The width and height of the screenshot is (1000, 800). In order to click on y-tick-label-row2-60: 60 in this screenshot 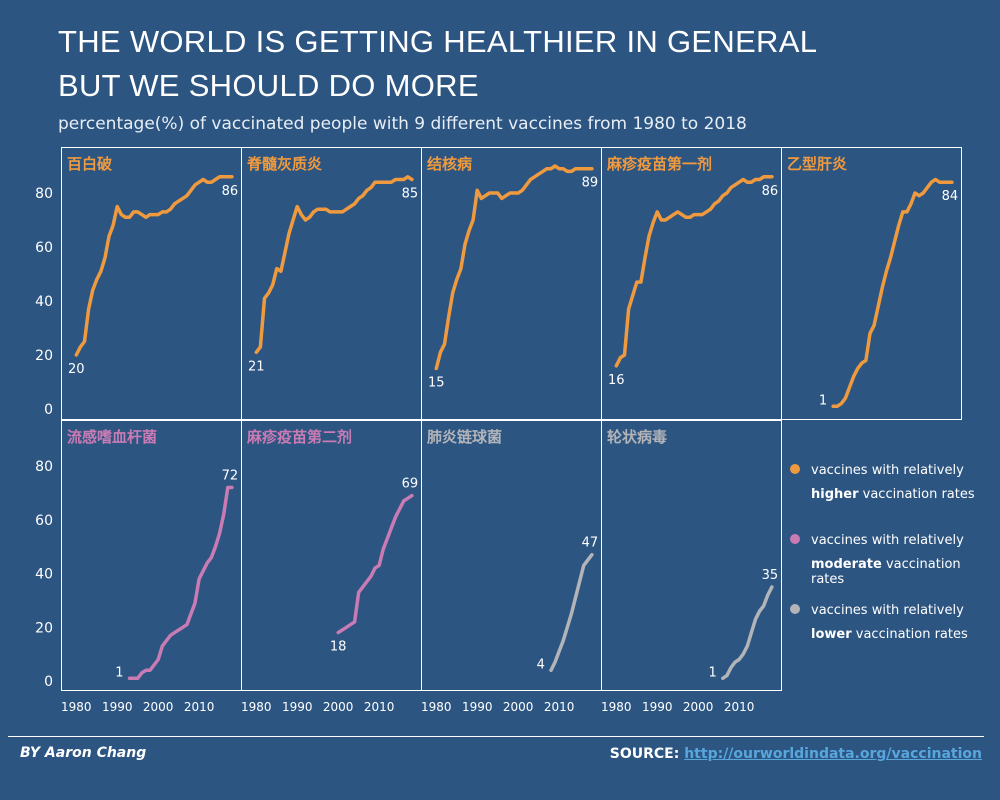, I will do `click(44, 521)`.